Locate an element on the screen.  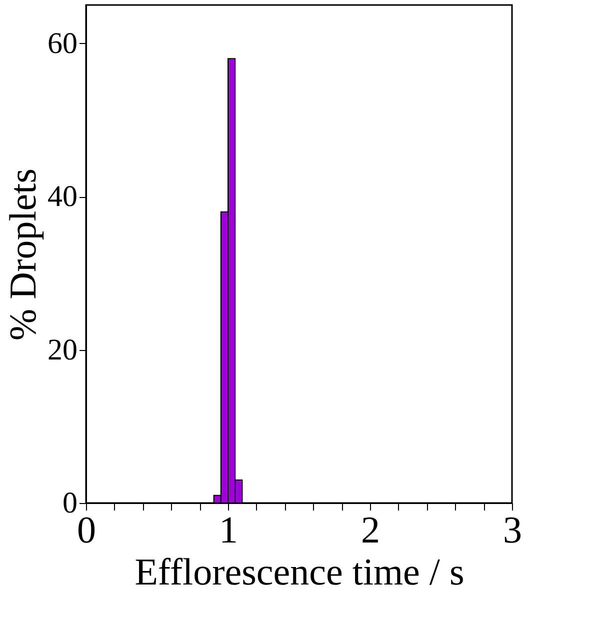
y-tick-label: 60 is located at coordinates (63, 43).